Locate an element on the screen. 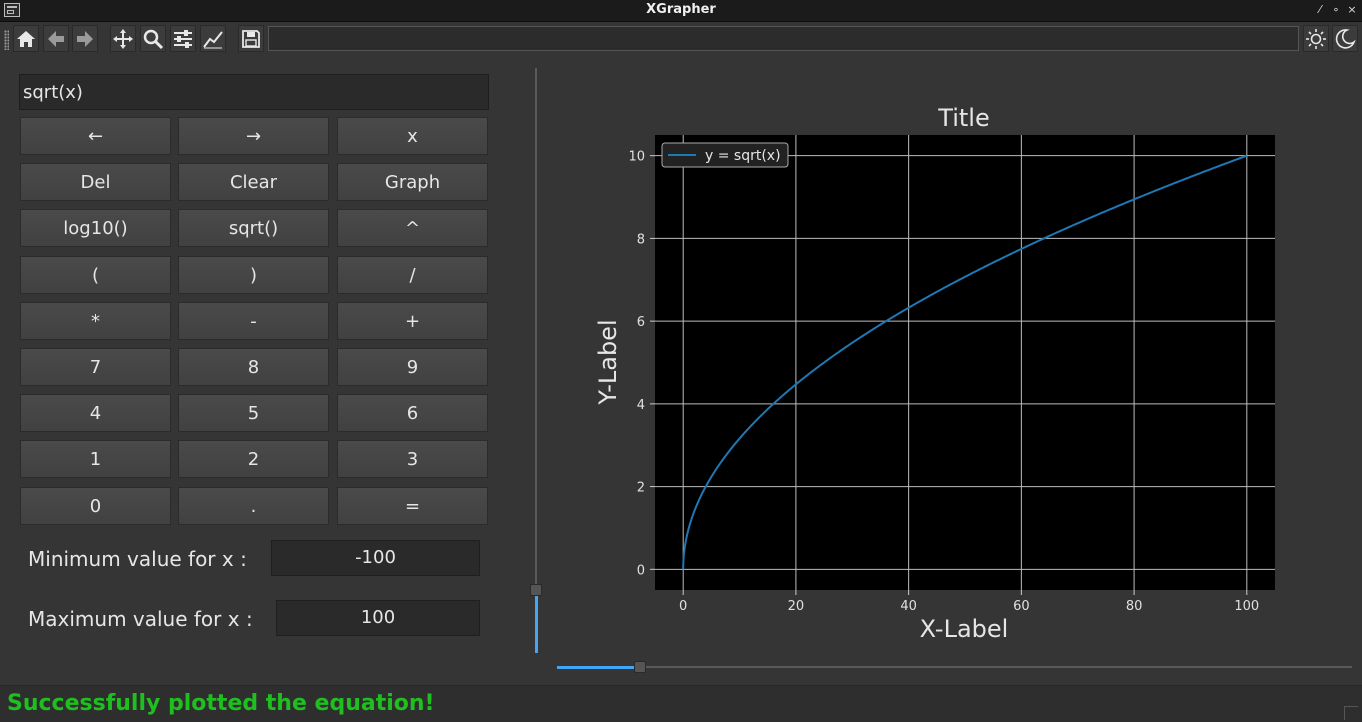 The width and height of the screenshot is (1362, 722). vertical-slider-track is located at coordinates (536, 360).